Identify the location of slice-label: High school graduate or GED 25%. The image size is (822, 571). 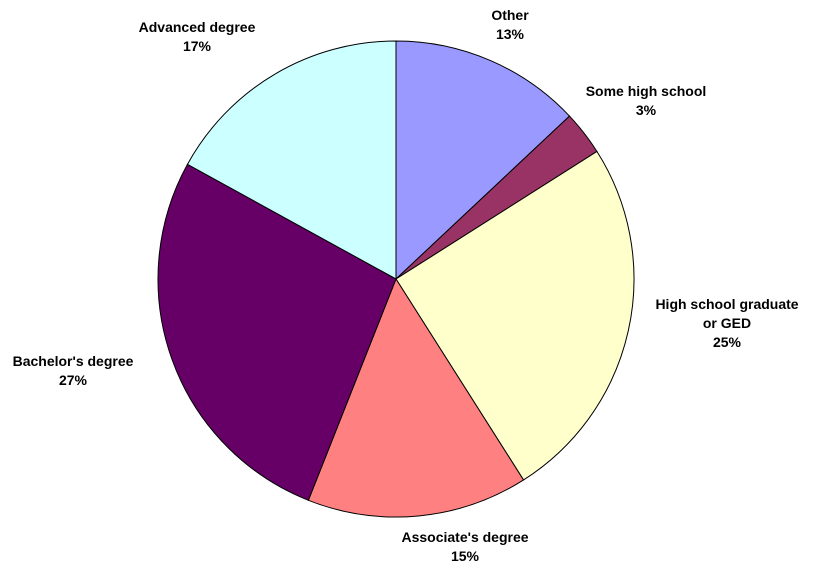
(726, 323).